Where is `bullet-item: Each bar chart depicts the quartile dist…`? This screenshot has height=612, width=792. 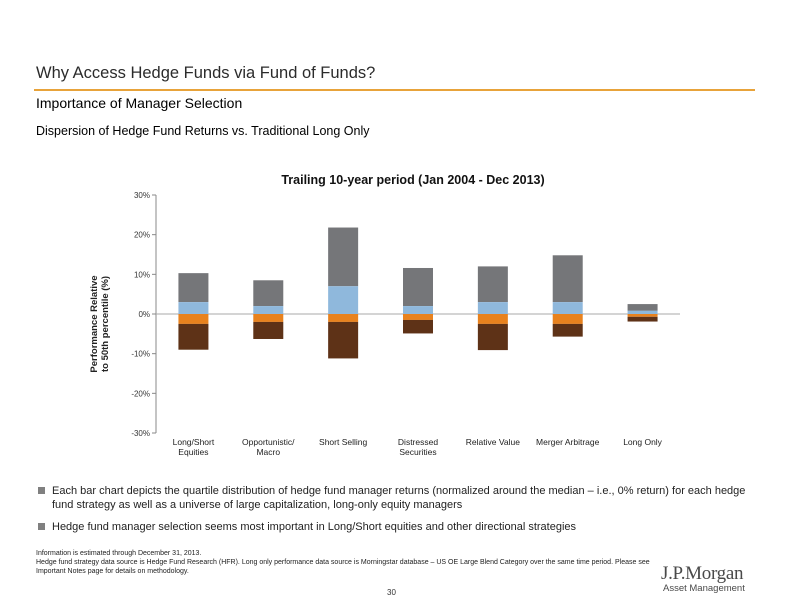
bullet-item: Each bar chart depicts the quartile dist… is located at coordinates (396, 498).